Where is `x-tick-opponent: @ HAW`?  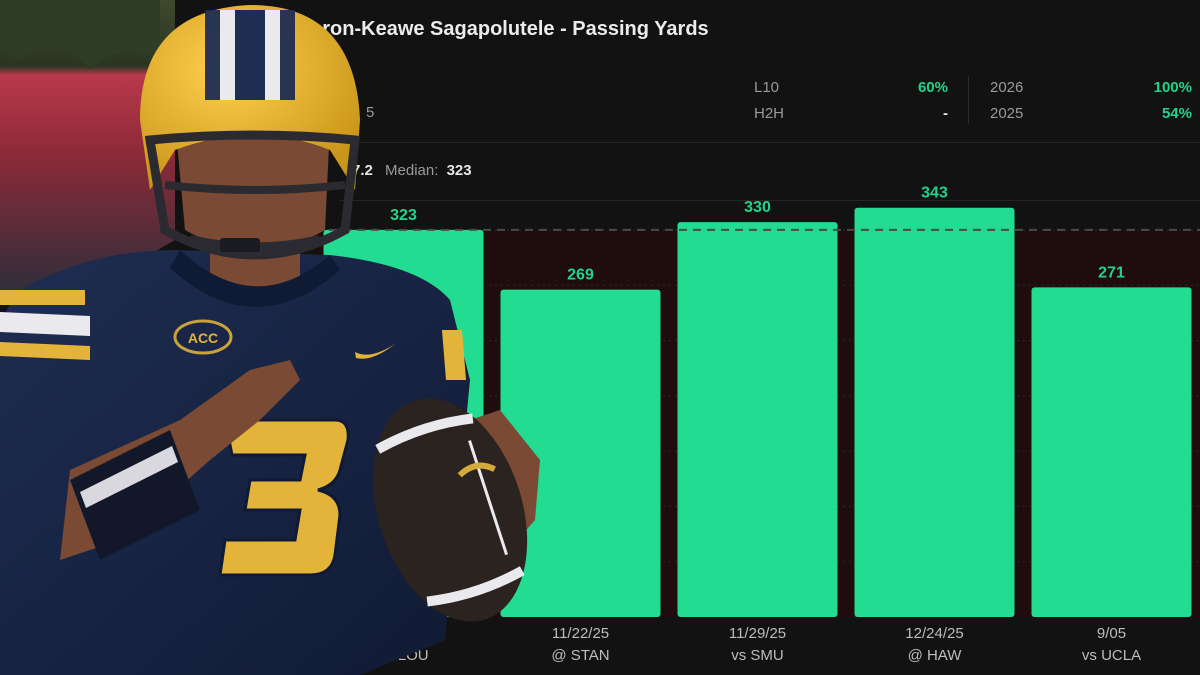
x-tick-opponent: @ HAW is located at coordinates (935, 655).